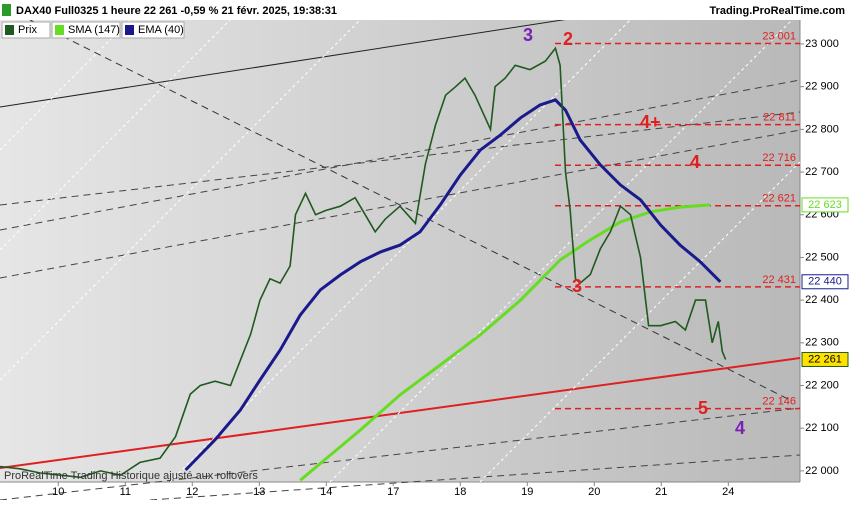  What do you see at coordinates (822, 300) in the screenshot?
I see `y-tick-label: 22 400` at bounding box center [822, 300].